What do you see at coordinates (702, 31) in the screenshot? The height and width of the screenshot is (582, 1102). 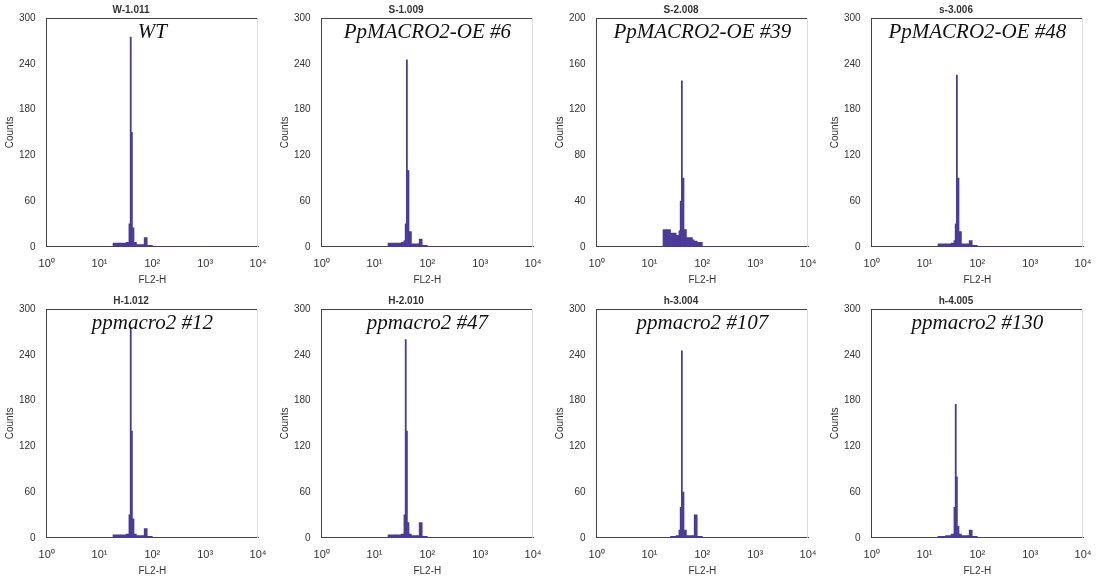 I see `annotation: PpMACRO2-OE #39` at bounding box center [702, 31].